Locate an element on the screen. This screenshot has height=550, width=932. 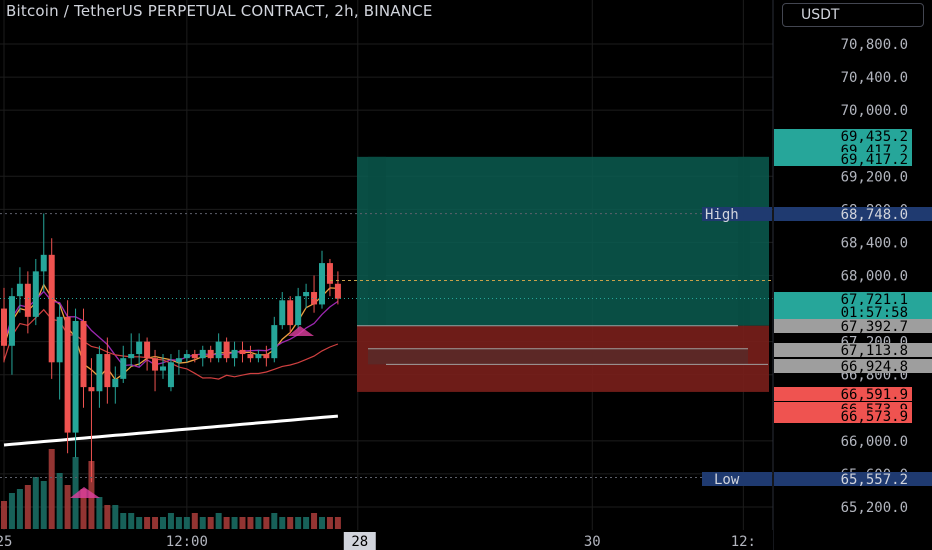
low-label: Low is located at coordinates (727, 480).